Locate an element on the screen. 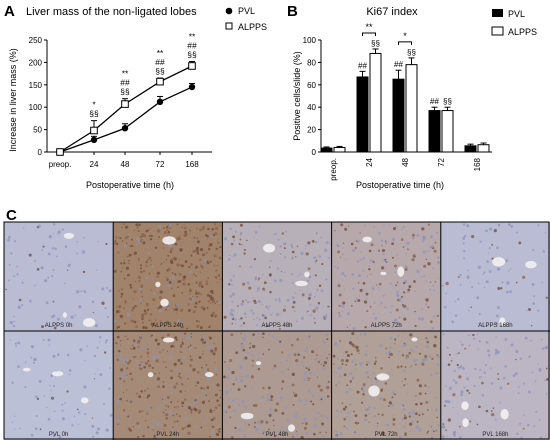 This screenshot has height=440, width=550. micrograph-label: PVL 48h is located at coordinates (277, 435).